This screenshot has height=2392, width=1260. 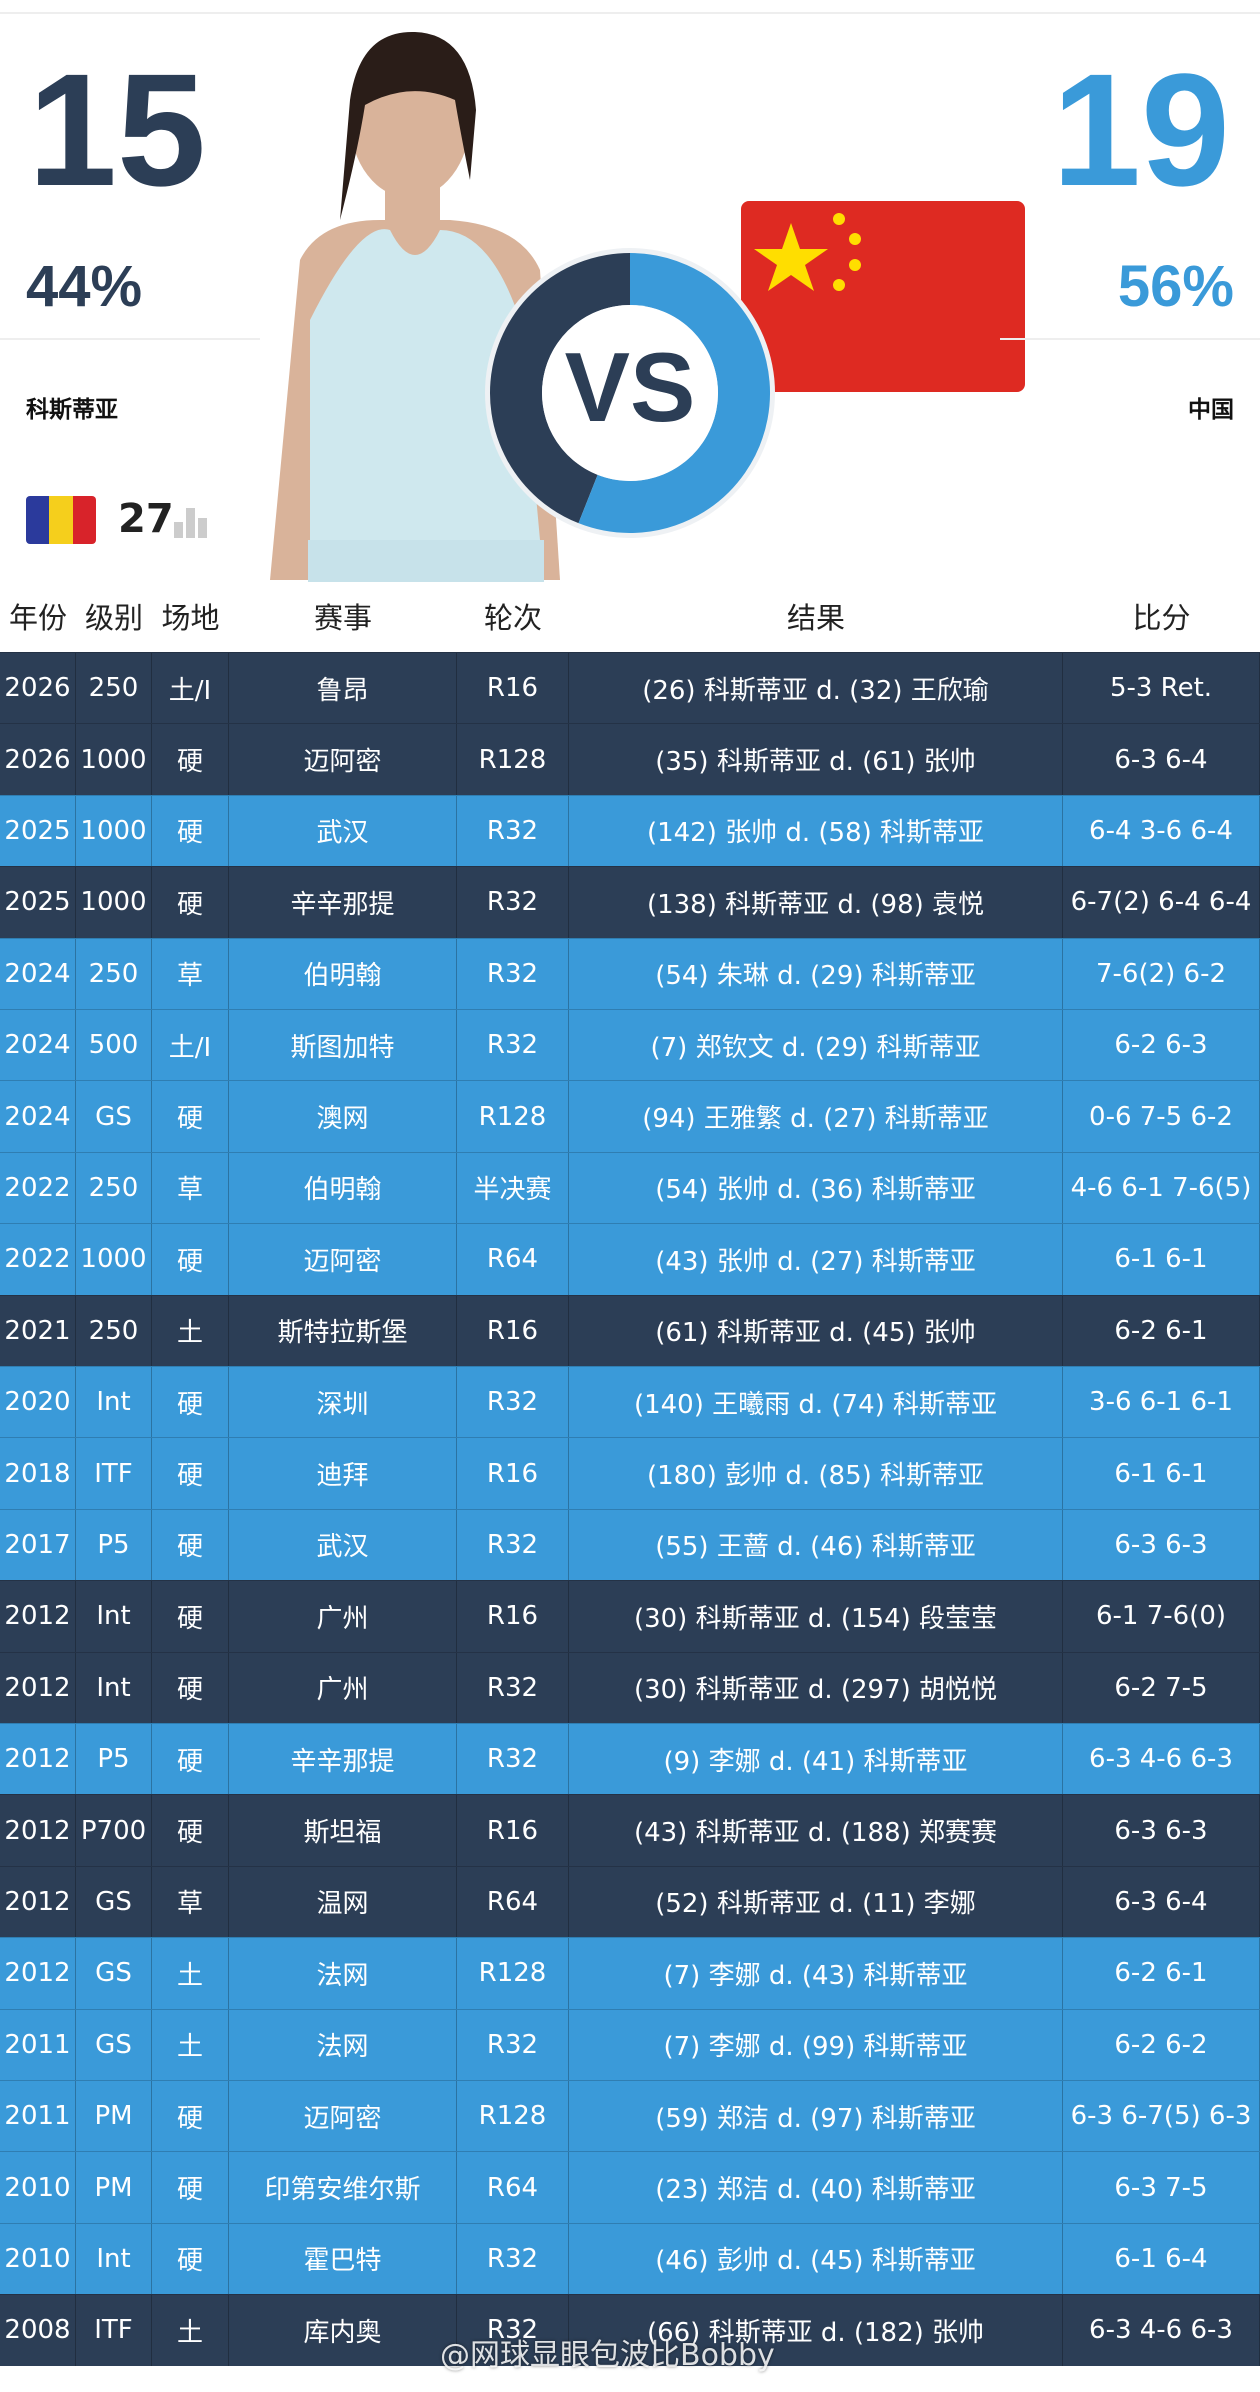 I want to click on table-row: 2012 GS 土法网 R128 (7) 李娜 d. (43) 科斯蒂亚 6-2 6-1, so click(x=630, y=1973).